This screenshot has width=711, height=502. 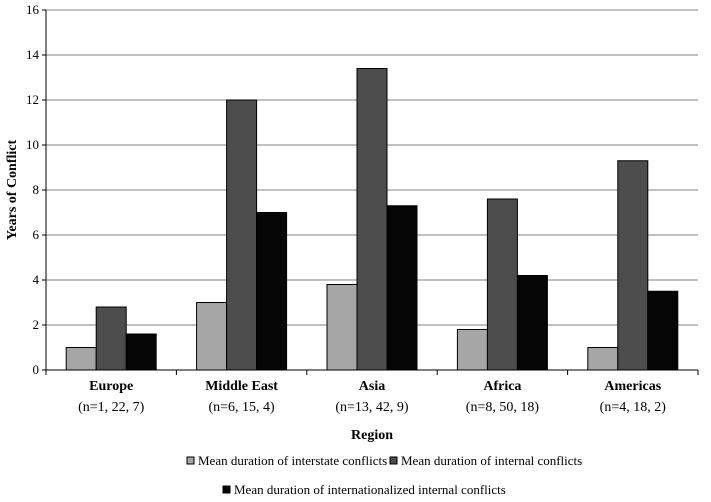 I want to click on y-tick-label: 8, so click(x=36, y=189).